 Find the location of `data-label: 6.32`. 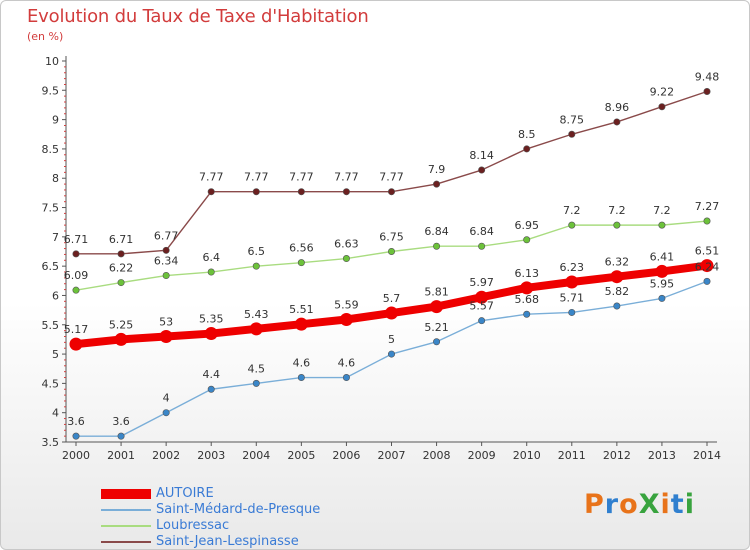

data-label: 6.32 is located at coordinates (617, 262).